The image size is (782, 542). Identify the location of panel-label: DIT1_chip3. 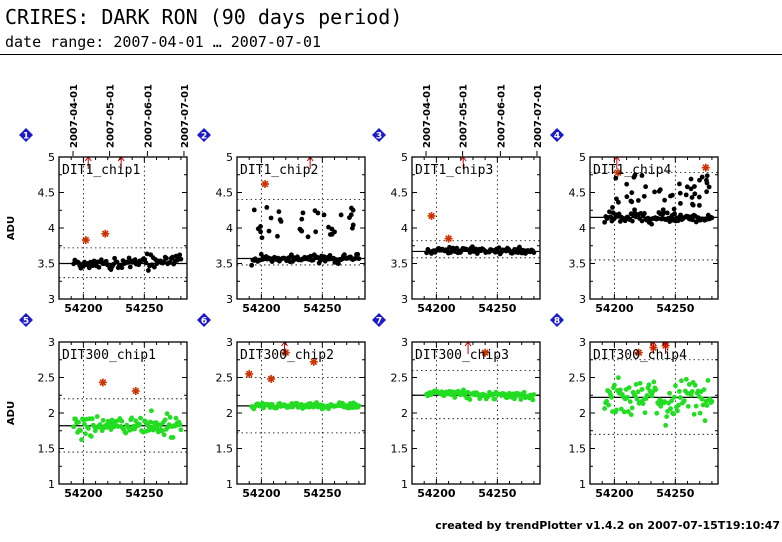
(454, 170).